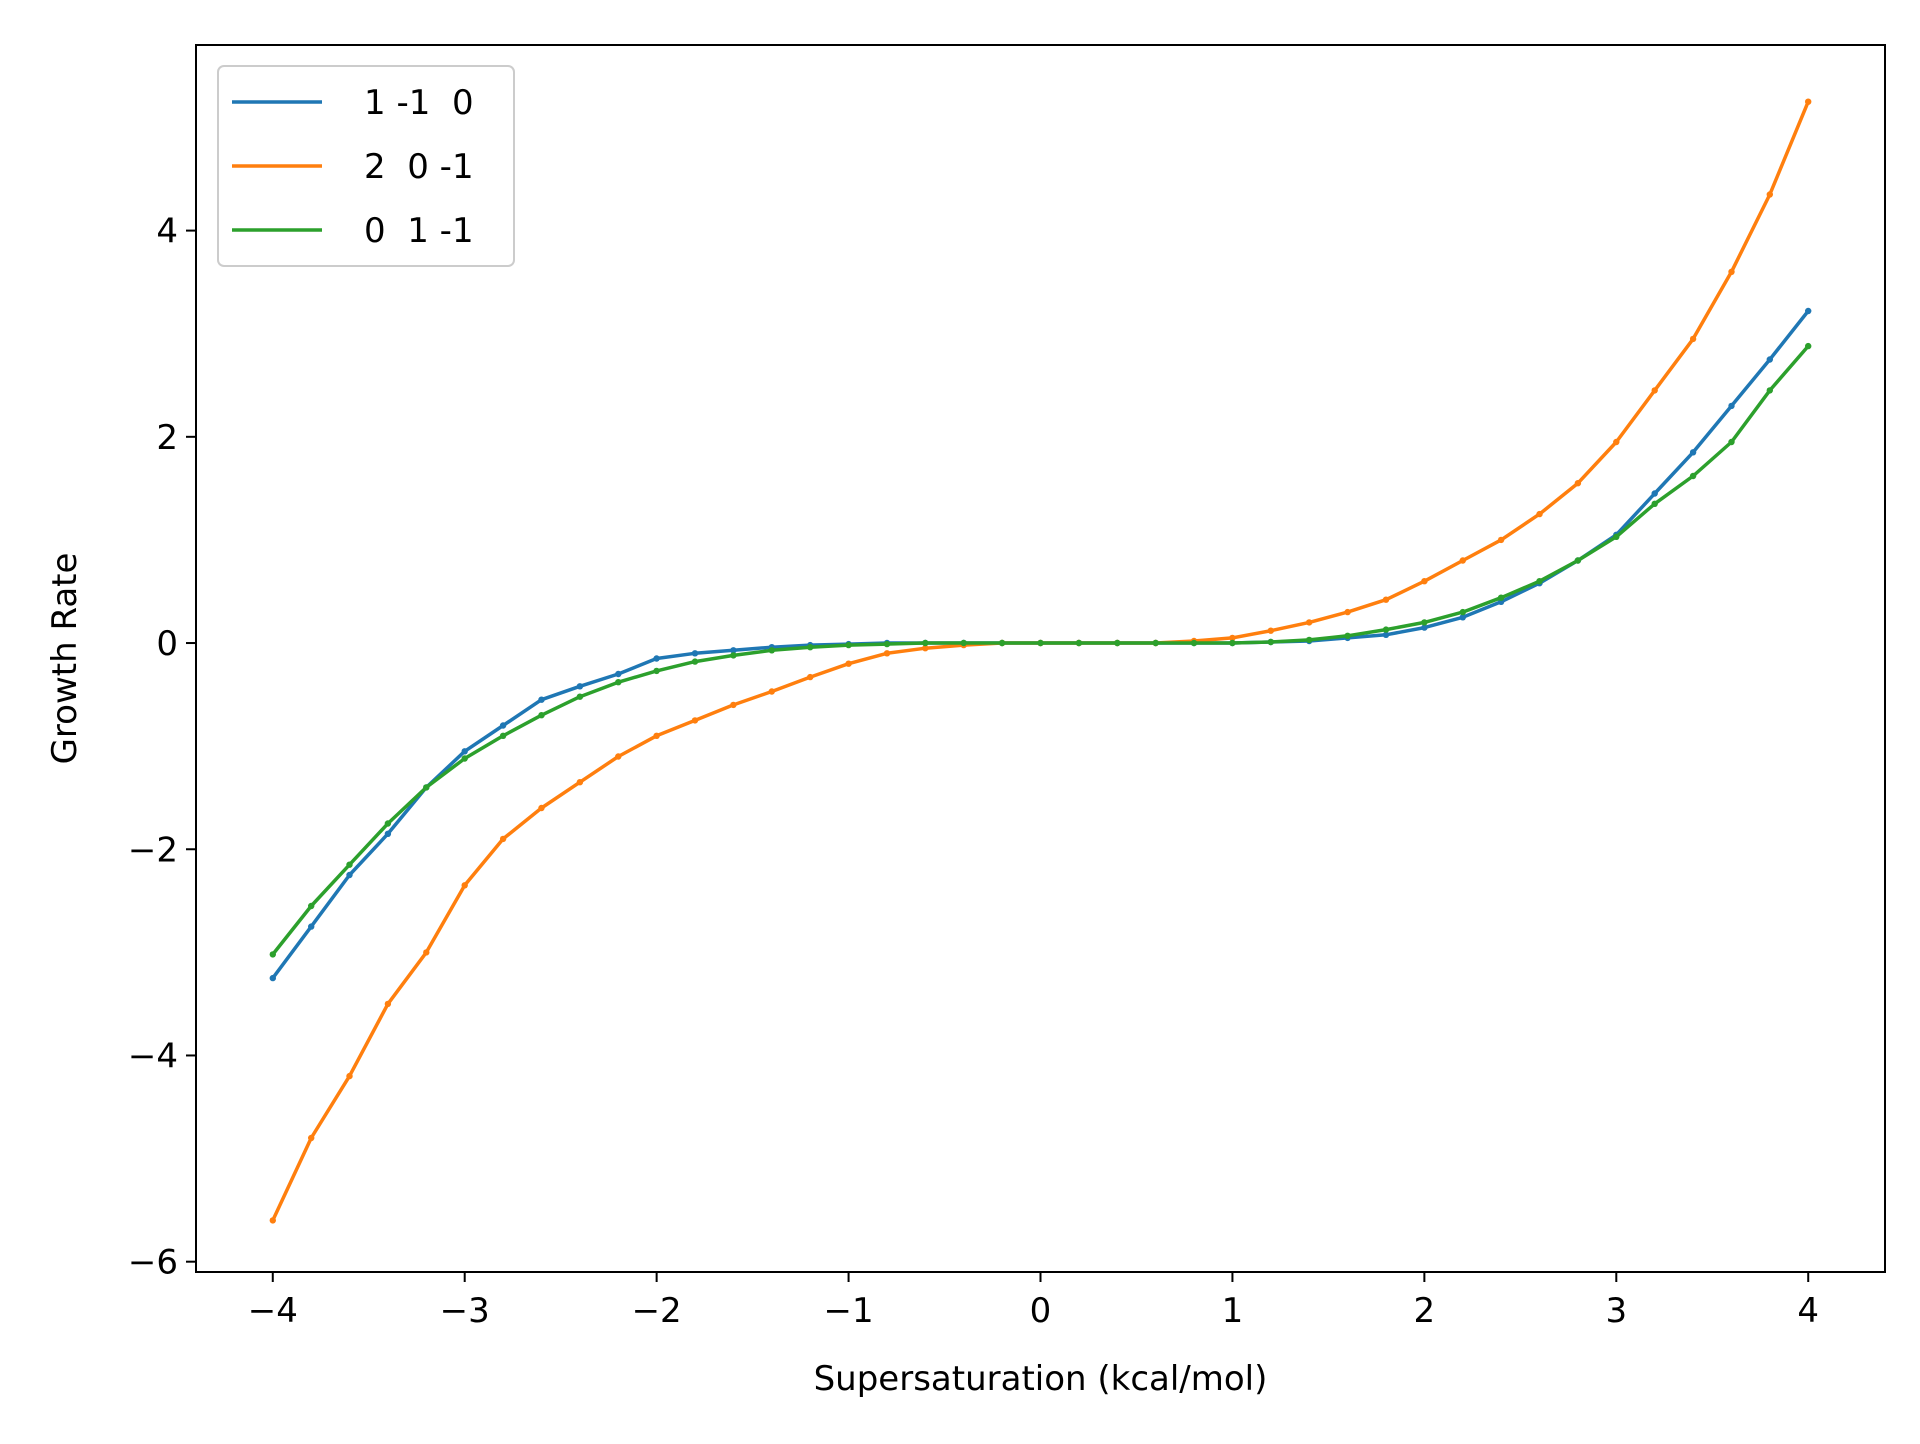  Describe the element at coordinates (353, 167) in the screenshot. I see `legend-item: 2 0 -1` at that location.